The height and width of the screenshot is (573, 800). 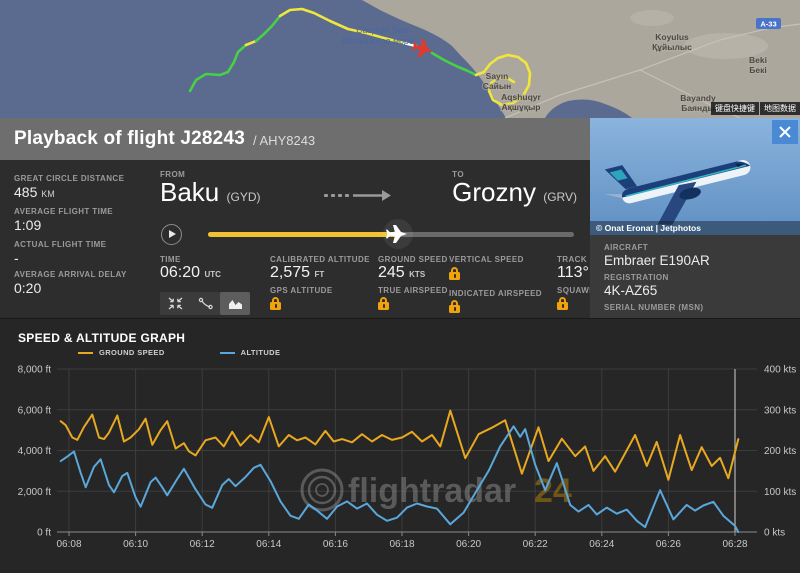 I want to click on place-label-local: Сайын, so click(x=497, y=86).